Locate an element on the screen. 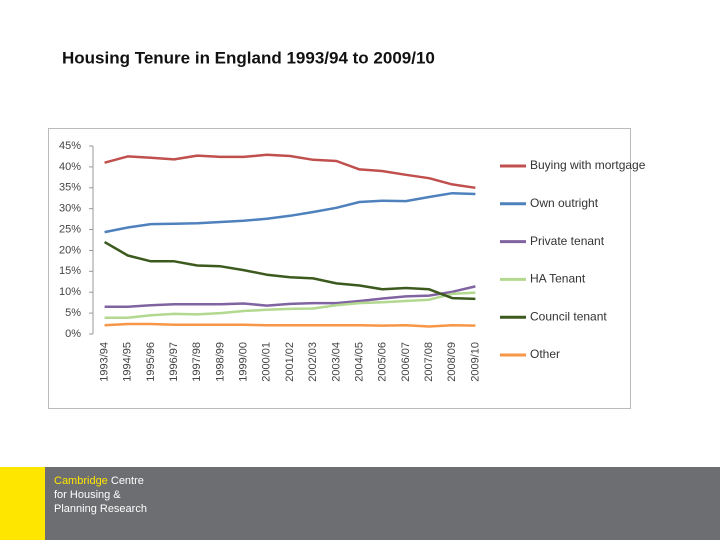 Image resolution: width=720 pixels, height=540 pixels. x-tick-label: 2006/07 is located at coordinates (406, 362).